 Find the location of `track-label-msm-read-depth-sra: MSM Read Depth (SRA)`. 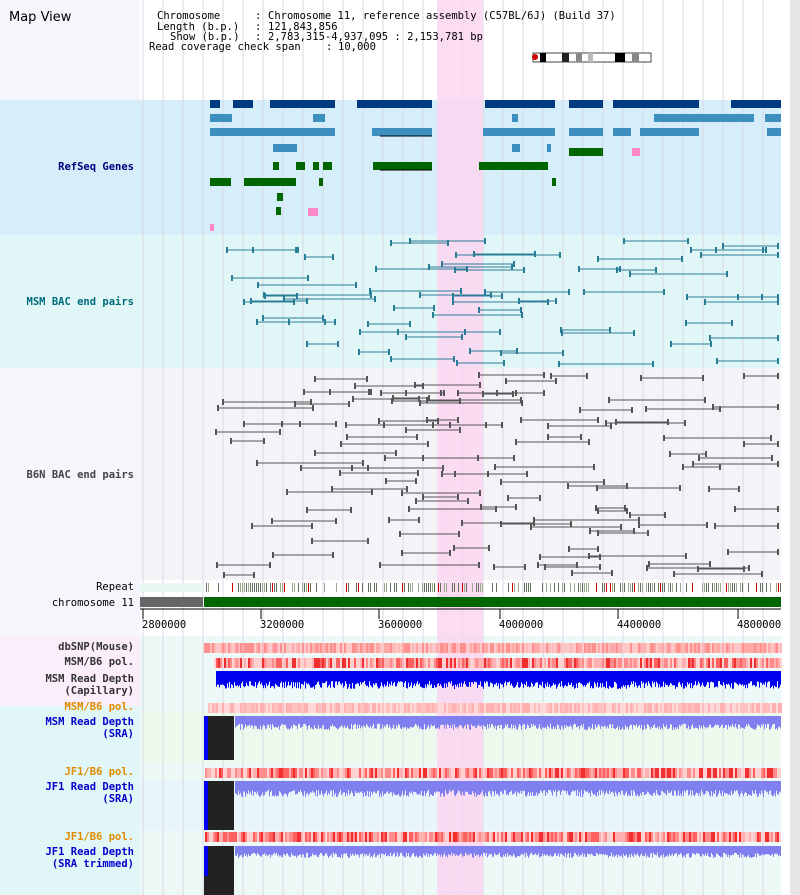

track-label-msm-read-depth-sra: MSM Read Depth (SRA) is located at coordinates (89, 728).